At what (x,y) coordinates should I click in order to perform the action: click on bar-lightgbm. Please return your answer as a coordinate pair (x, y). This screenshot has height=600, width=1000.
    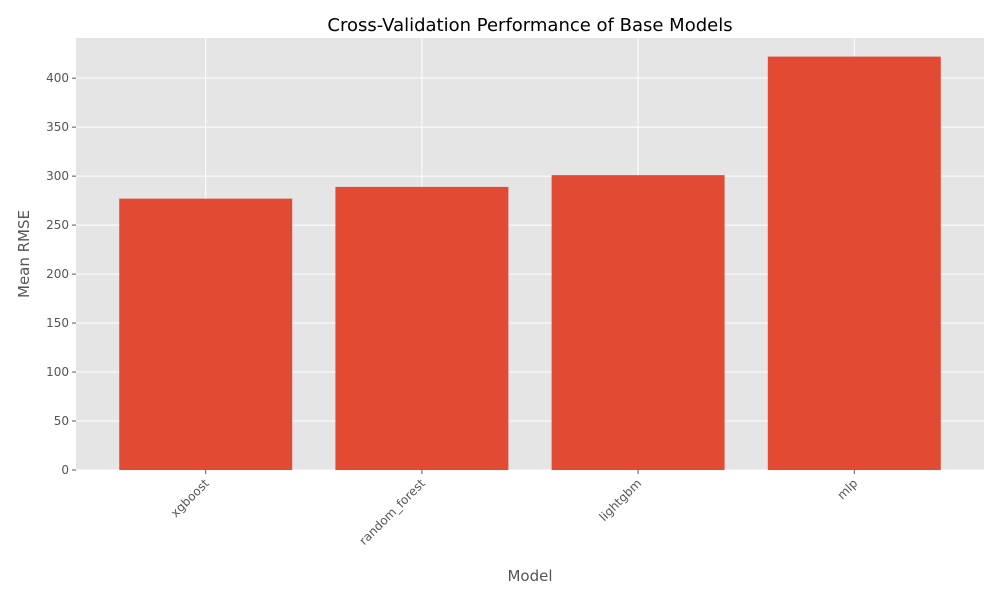
    Looking at the image, I should click on (638, 322).